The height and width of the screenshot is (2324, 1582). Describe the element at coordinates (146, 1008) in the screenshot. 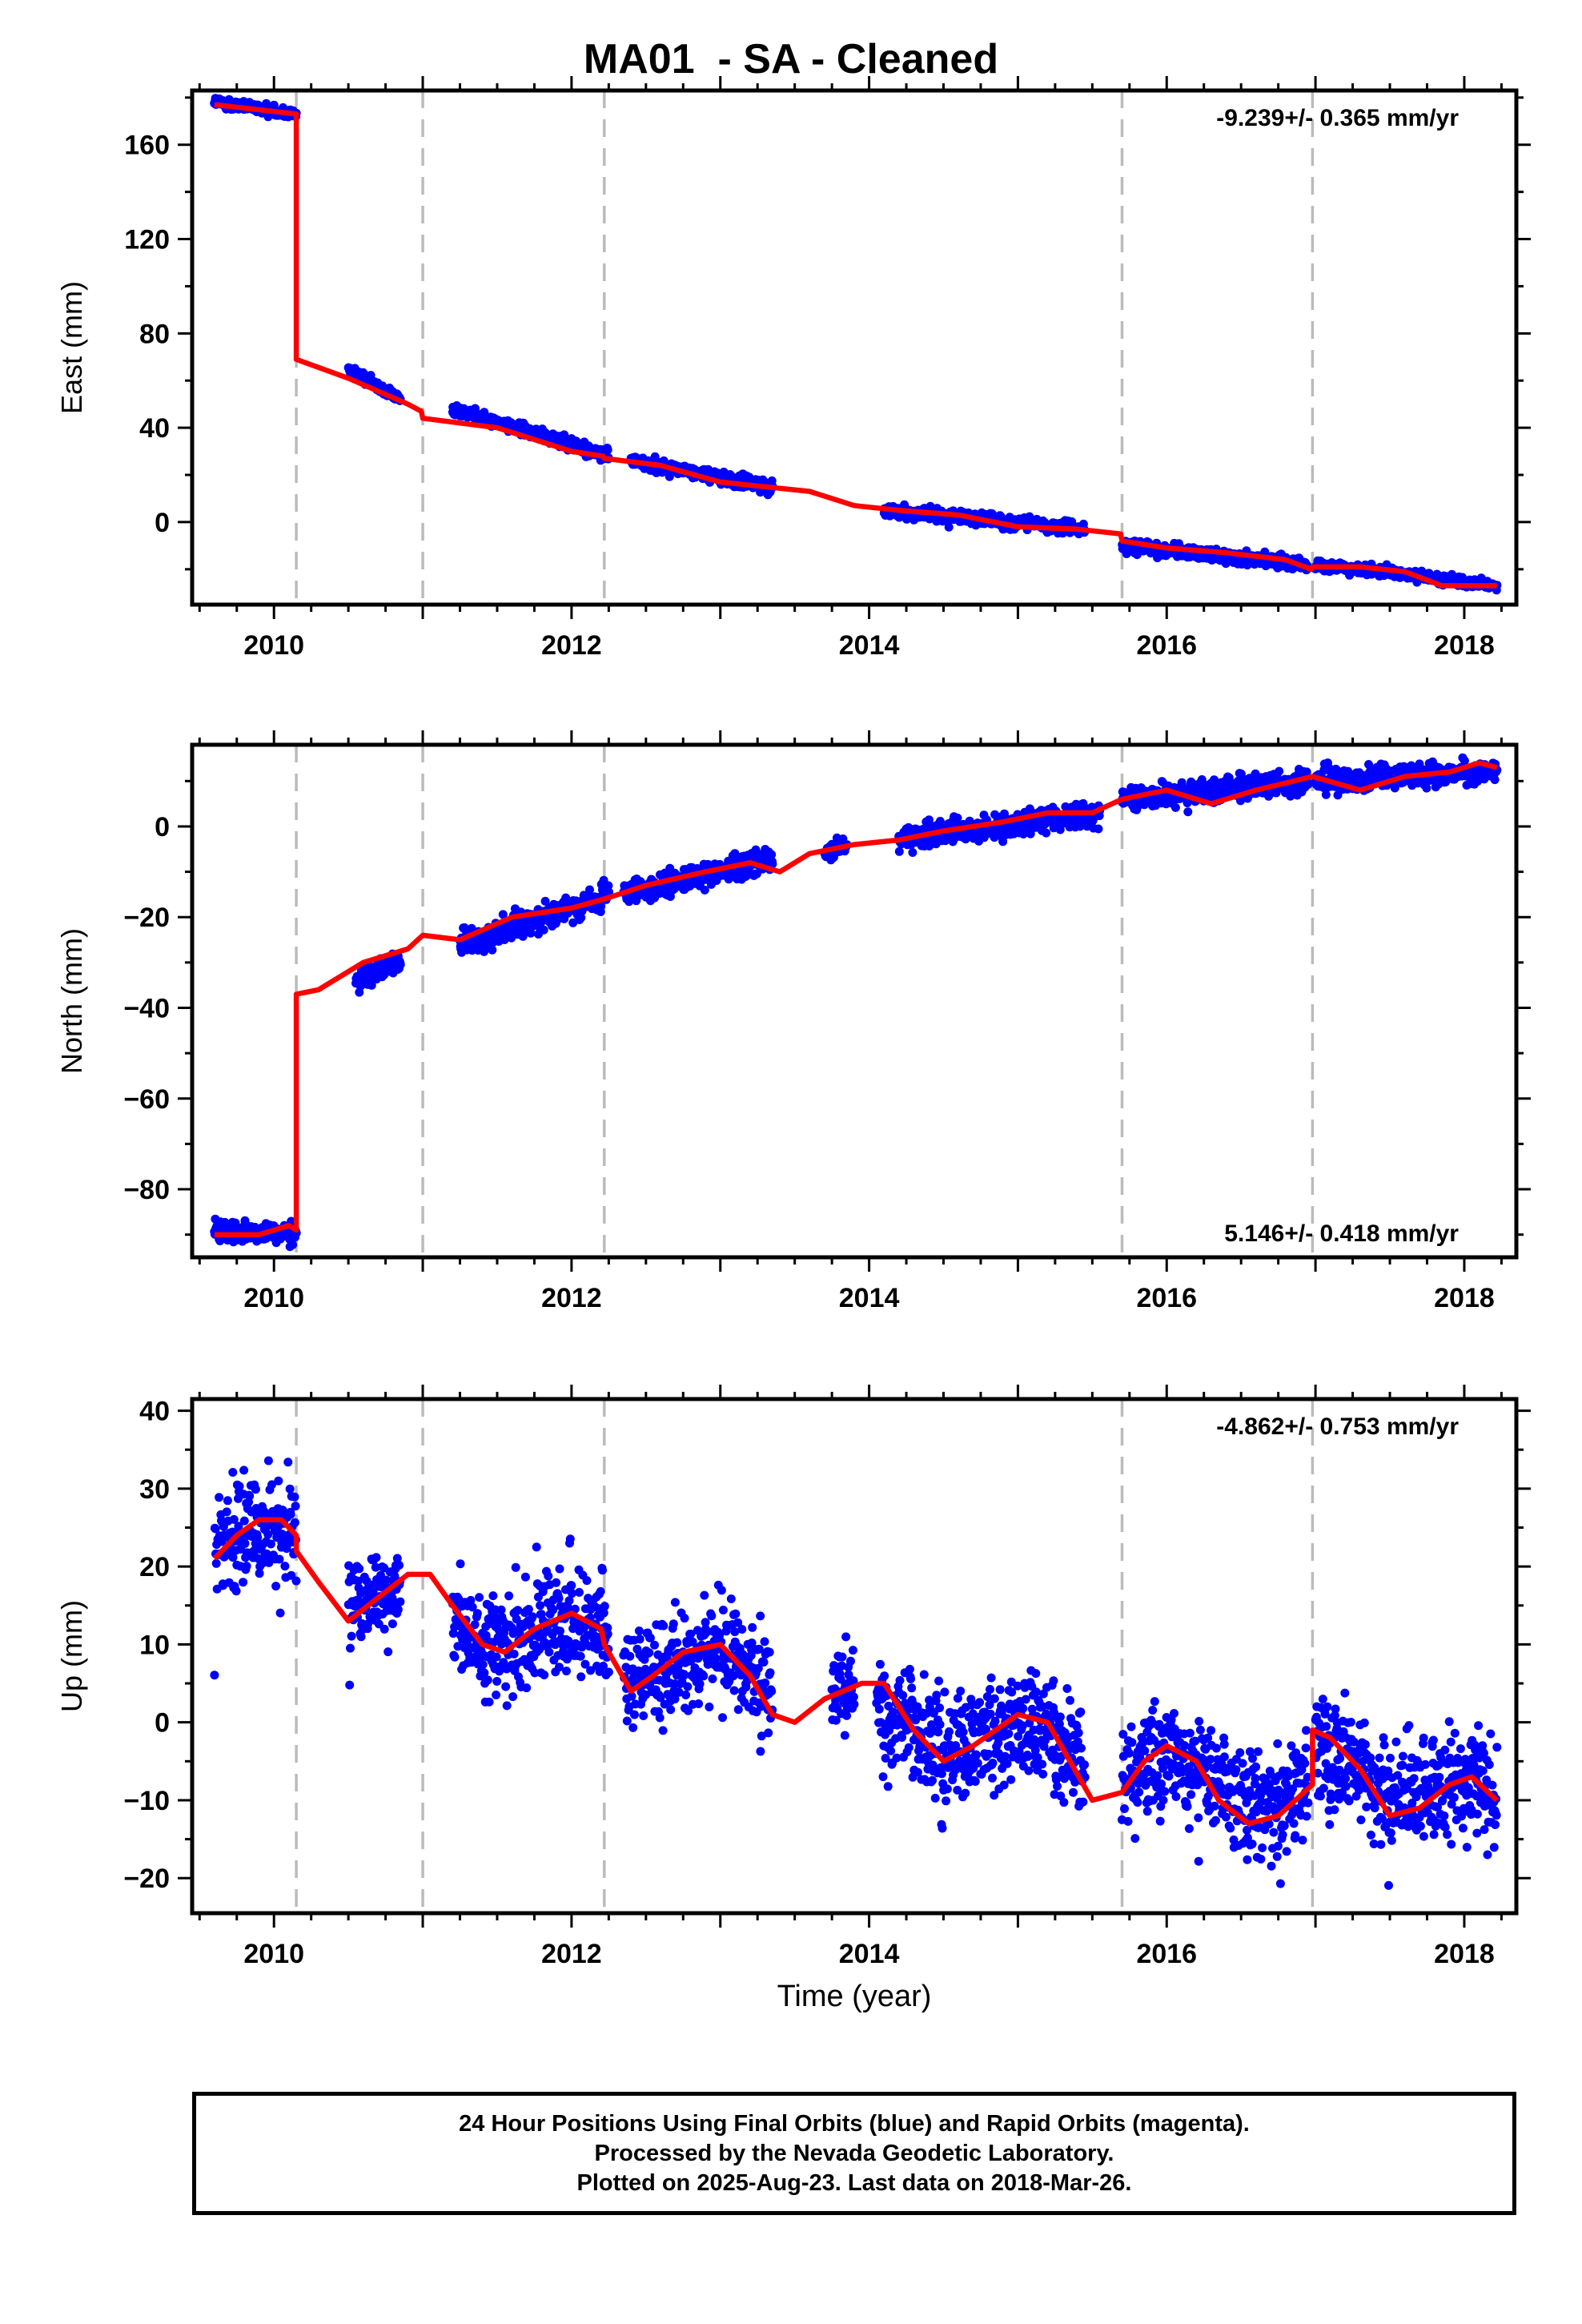

I see `y-tick-label: −40` at that location.